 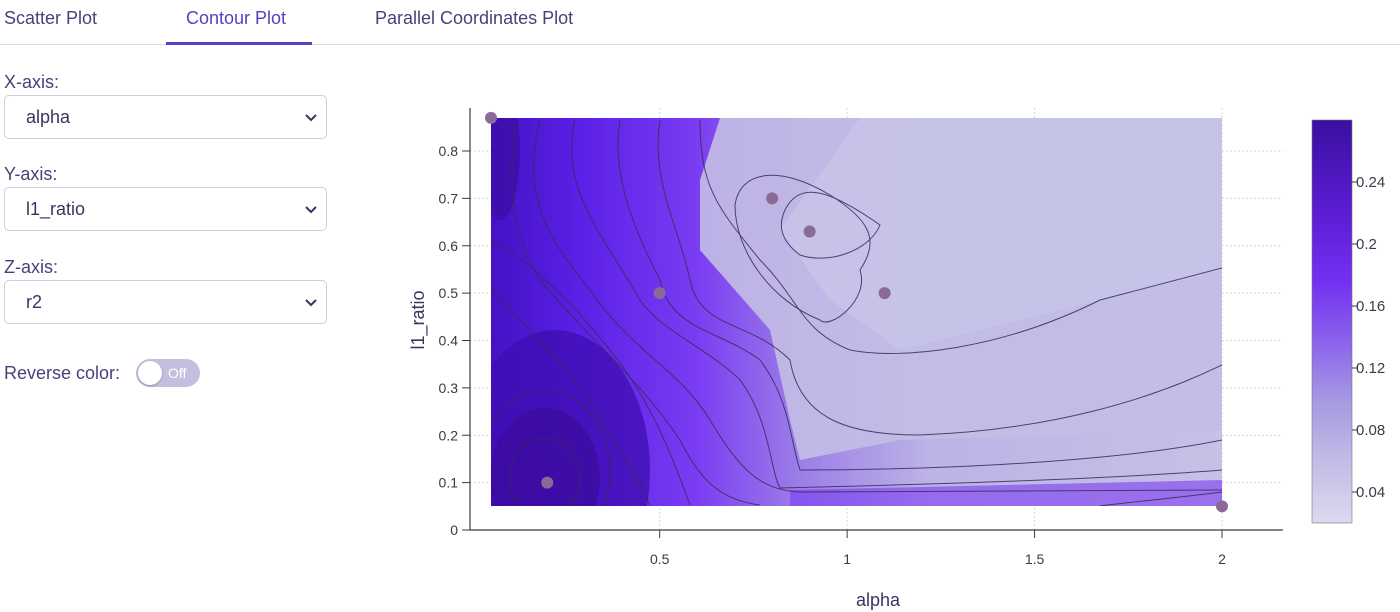 I want to click on colorbar-tick-label: 0.16, so click(x=1370, y=306).